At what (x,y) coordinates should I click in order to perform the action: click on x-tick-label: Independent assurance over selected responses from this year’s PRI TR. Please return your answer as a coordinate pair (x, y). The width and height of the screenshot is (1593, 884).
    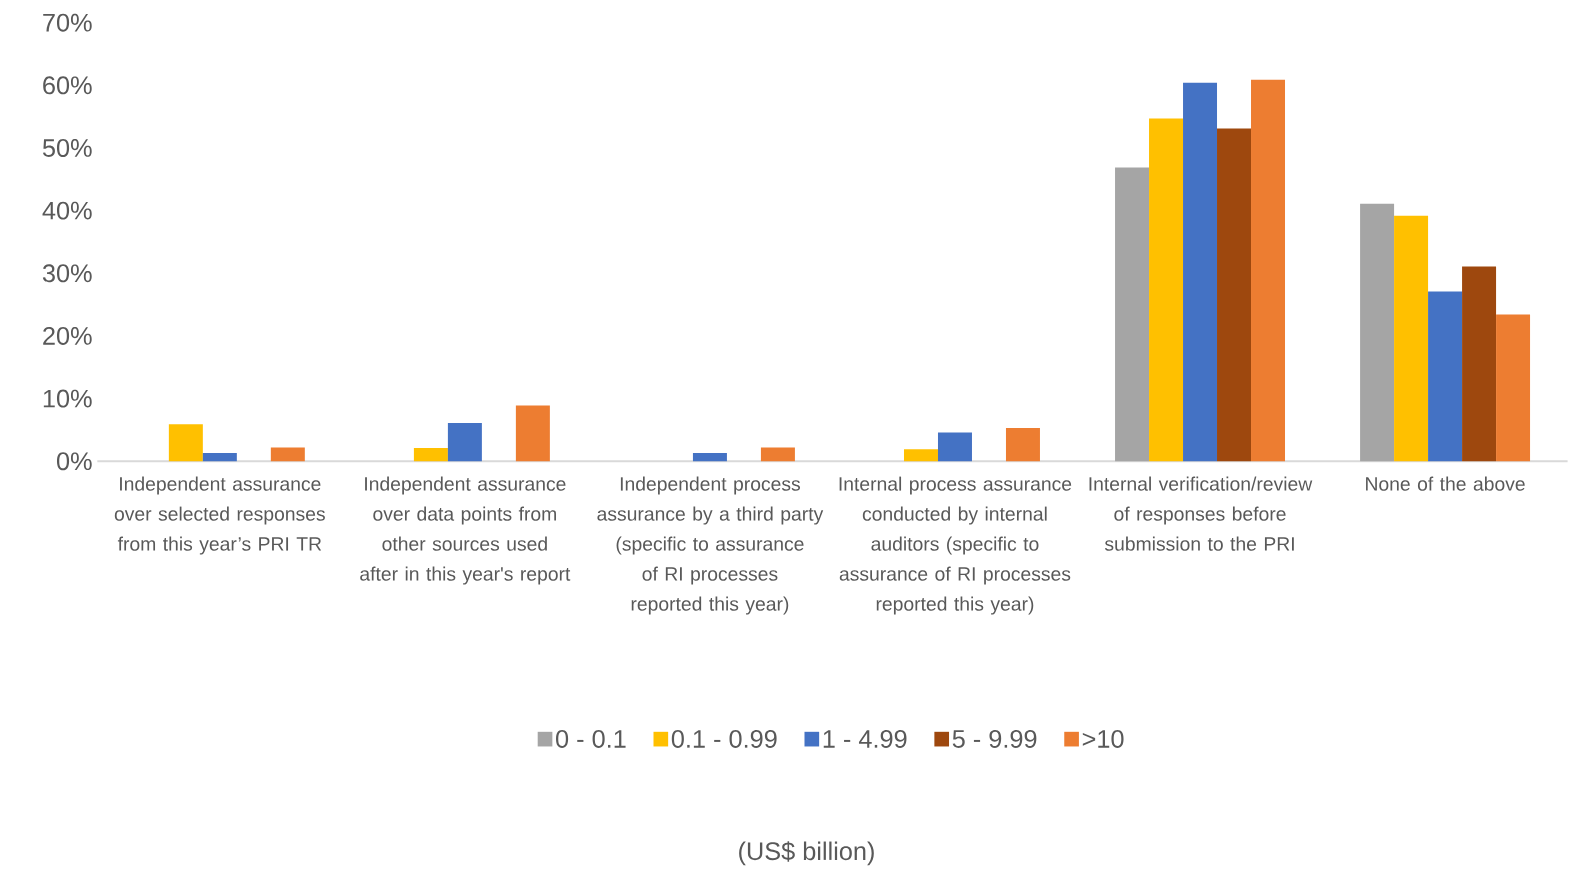
    Looking at the image, I should click on (219, 515).